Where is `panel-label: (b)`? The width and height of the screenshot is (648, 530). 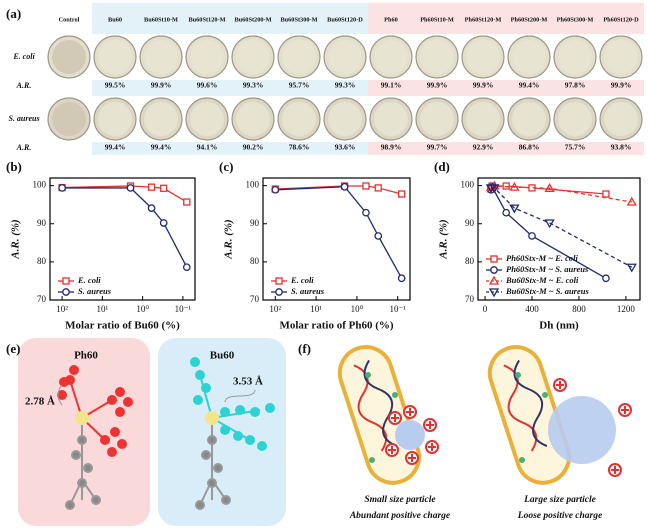 panel-label: (b) is located at coordinates (14, 166).